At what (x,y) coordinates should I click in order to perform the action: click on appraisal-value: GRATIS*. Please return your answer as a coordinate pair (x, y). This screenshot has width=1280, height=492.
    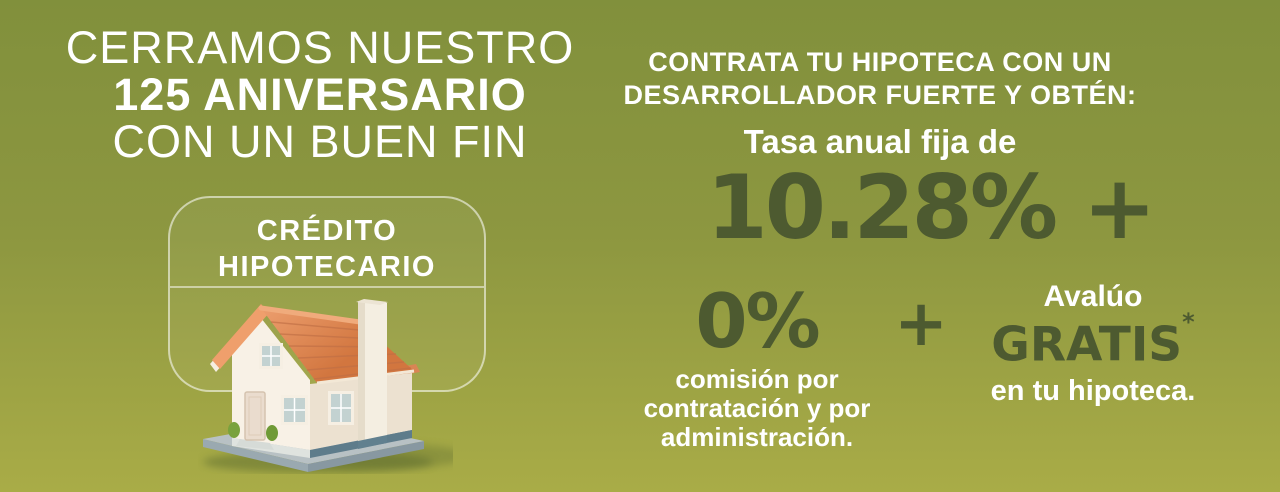
    Looking at the image, I should click on (1093, 338).